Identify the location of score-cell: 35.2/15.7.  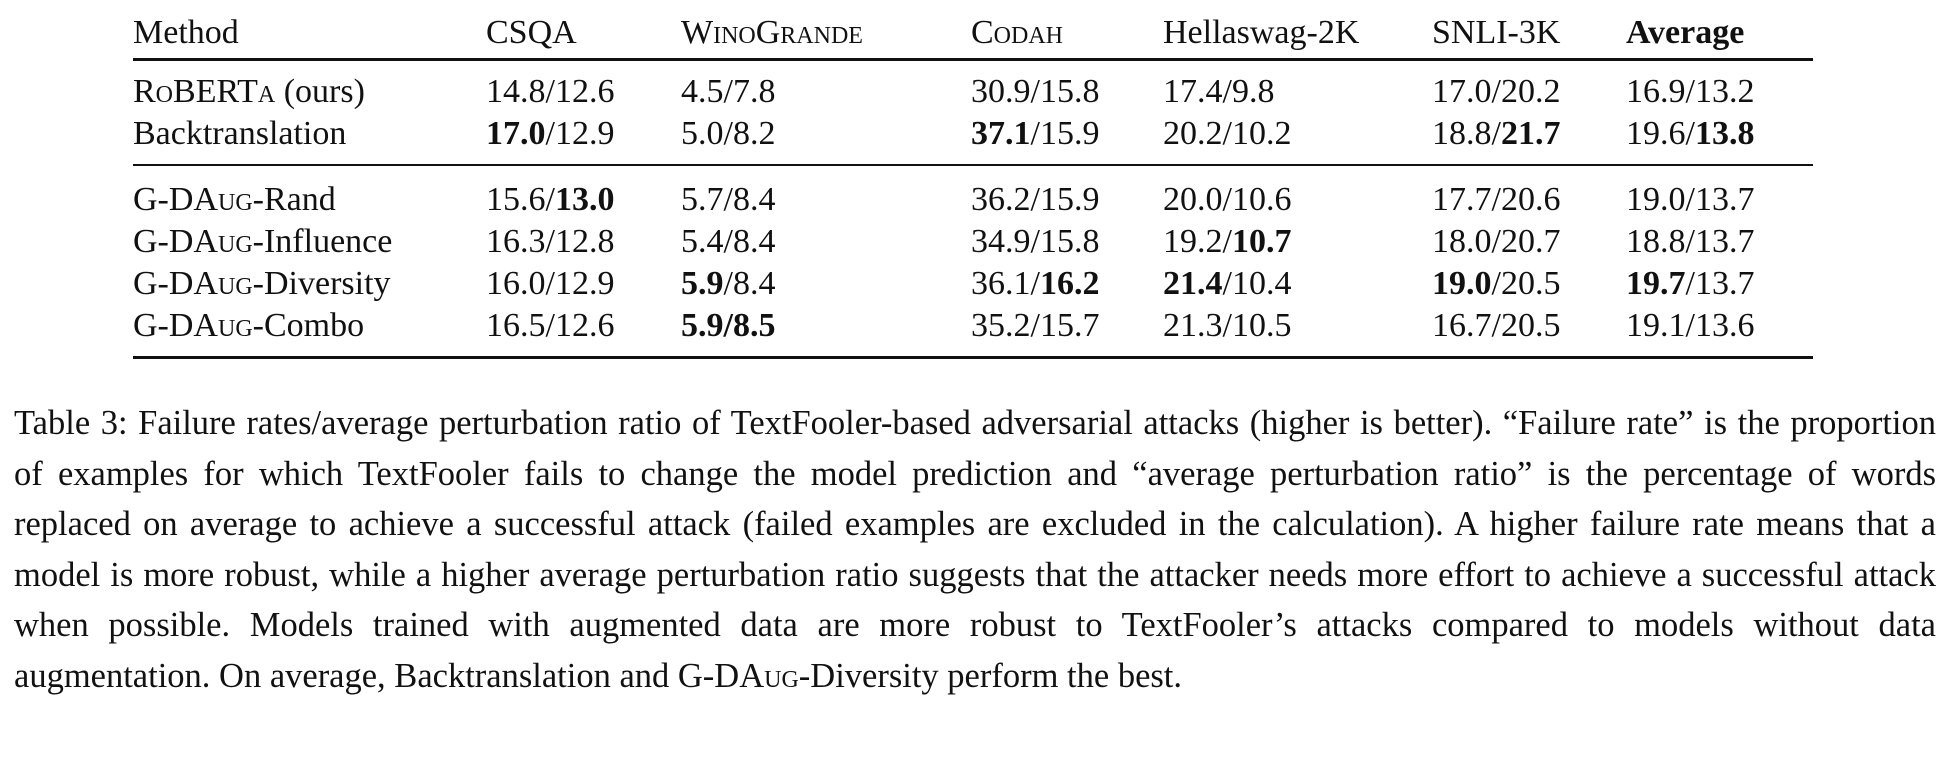
(1067, 331).